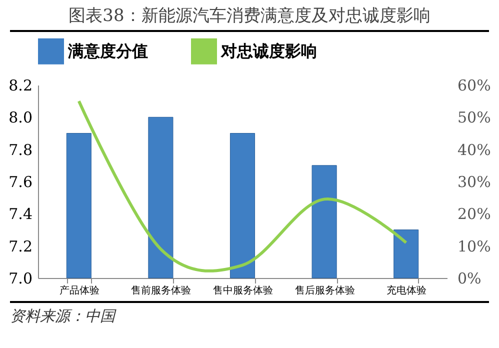 This screenshot has height=348, width=499. Describe the element at coordinates (20, 149) in the screenshot. I see `y-tick-label: 7.8` at that location.